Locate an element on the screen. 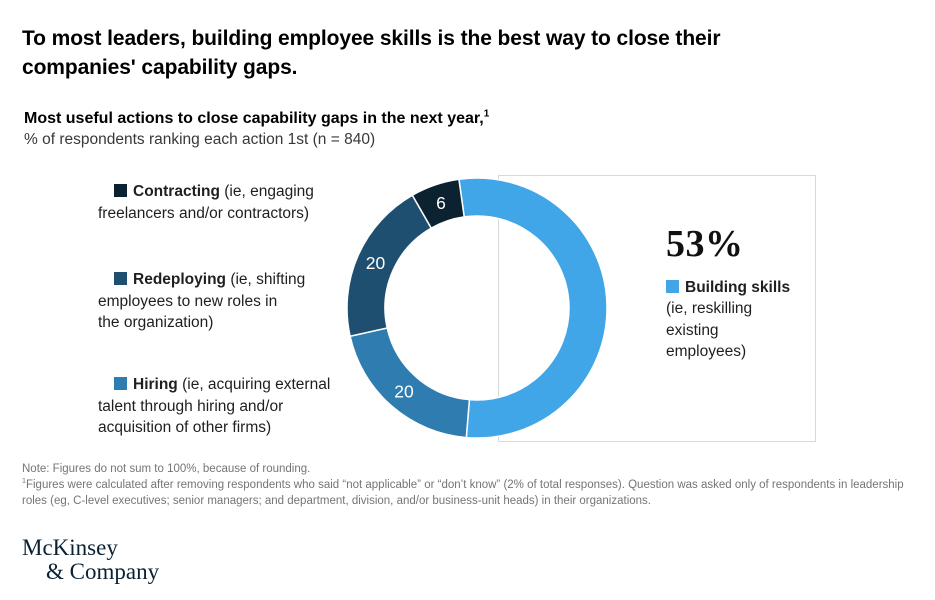  slice-value-label: 6 is located at coordinates (441, 203).